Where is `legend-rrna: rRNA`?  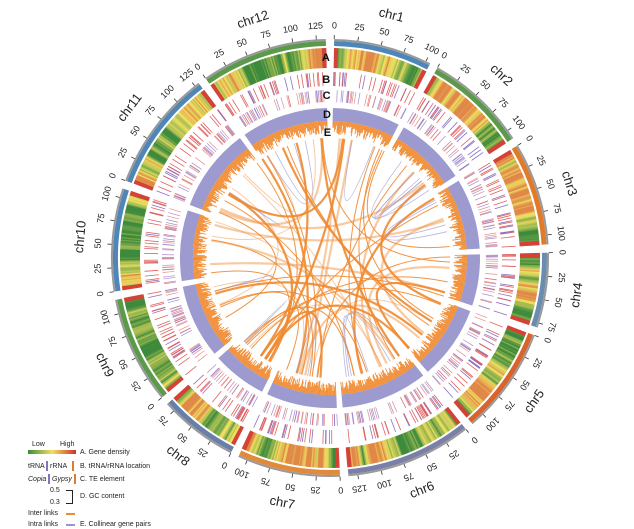
legend-rrna: rRNA is located at coordinates (58, 466).